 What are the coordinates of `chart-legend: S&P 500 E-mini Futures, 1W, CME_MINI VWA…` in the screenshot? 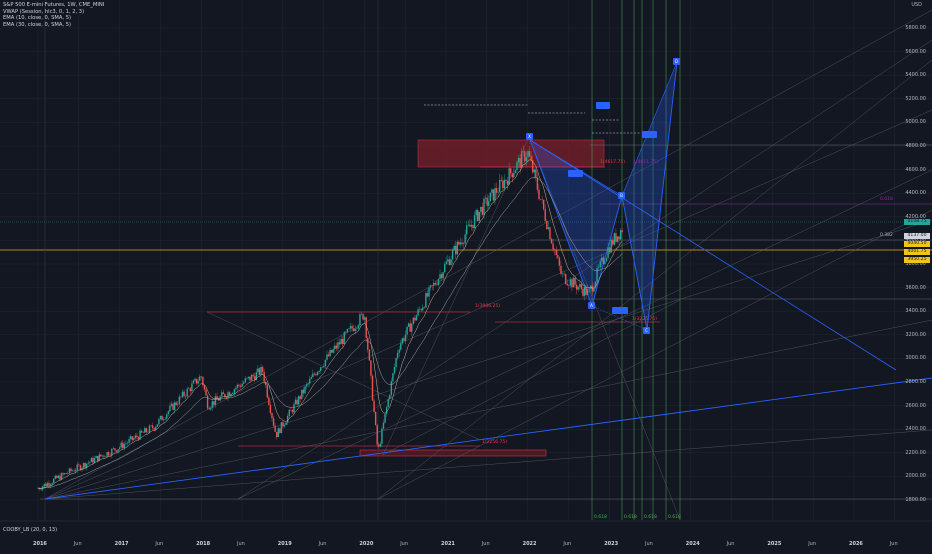 It's located at (53, 15).